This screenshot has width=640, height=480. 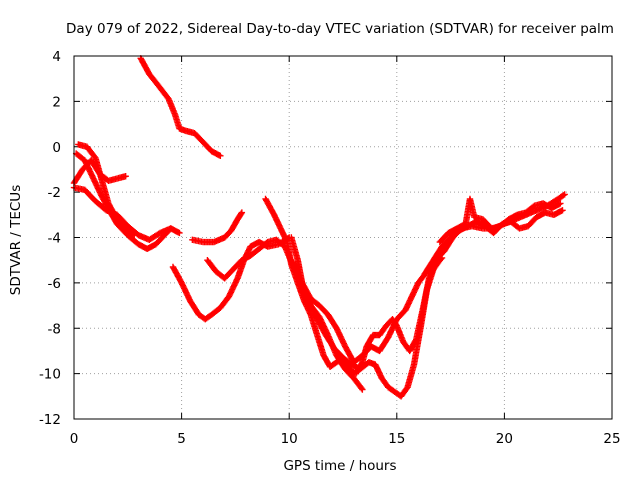 I want to click on y-tick-label: -10, so click(x=50, y=375).